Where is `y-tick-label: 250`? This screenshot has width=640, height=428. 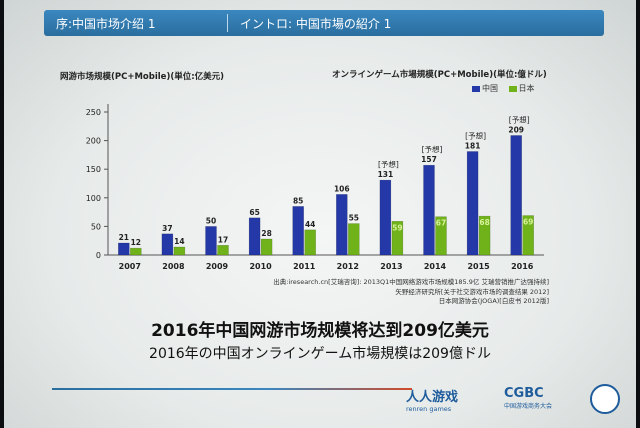 y-tick-label: 250 is located at coordinates (93, 112).